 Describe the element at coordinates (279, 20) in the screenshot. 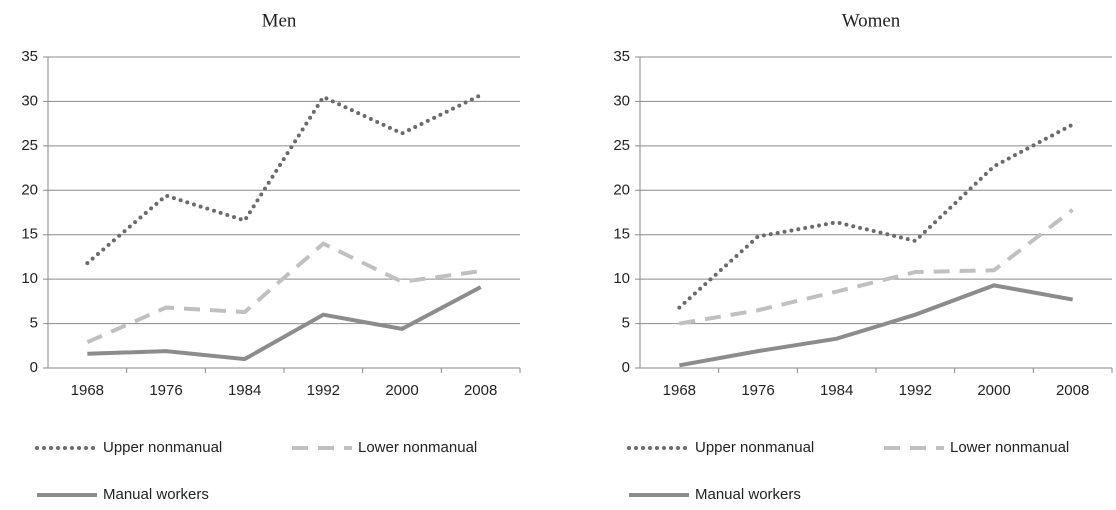

I see `chart-title: Men` at that location.